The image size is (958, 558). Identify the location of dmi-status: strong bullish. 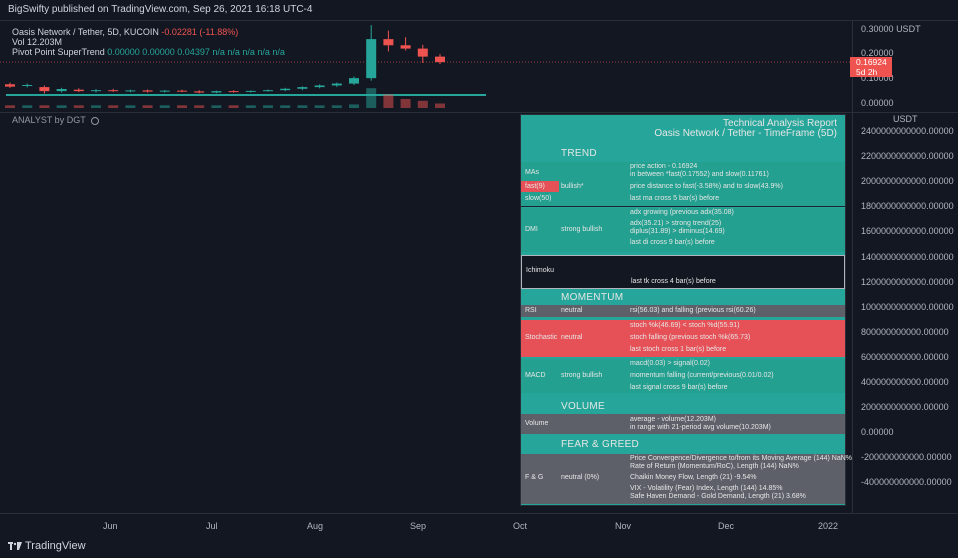
(582, 229).